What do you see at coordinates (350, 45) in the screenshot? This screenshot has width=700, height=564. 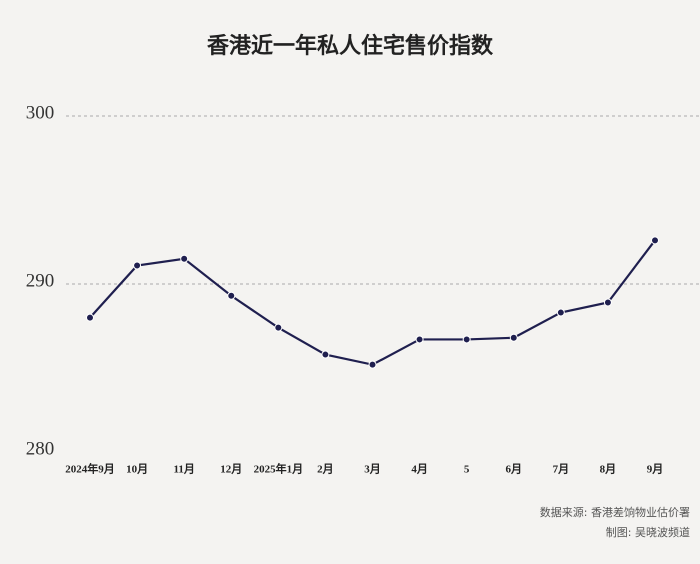 I see `chart-title: 香港近一年私人住宅售价指数` at bounding box center [350, 45].